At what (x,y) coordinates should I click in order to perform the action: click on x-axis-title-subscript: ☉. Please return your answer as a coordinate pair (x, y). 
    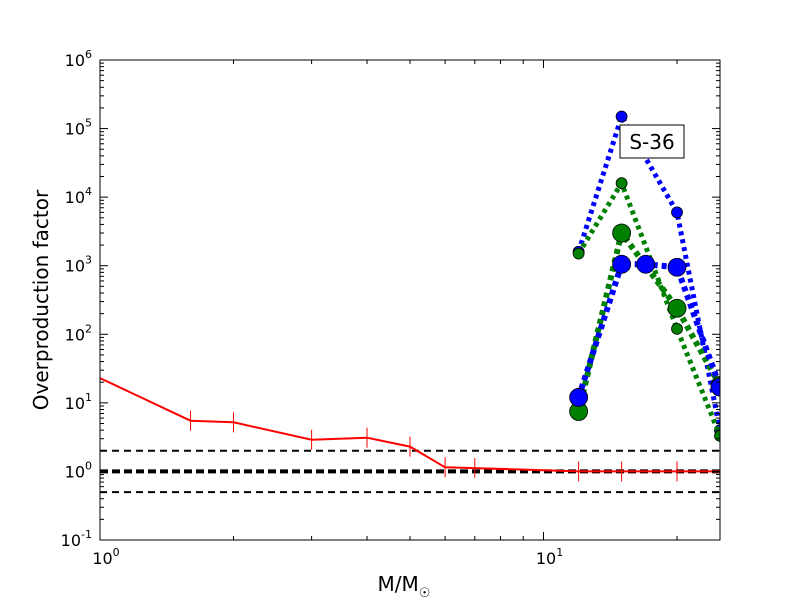
    Looking at the image, I should click on (425, 593).